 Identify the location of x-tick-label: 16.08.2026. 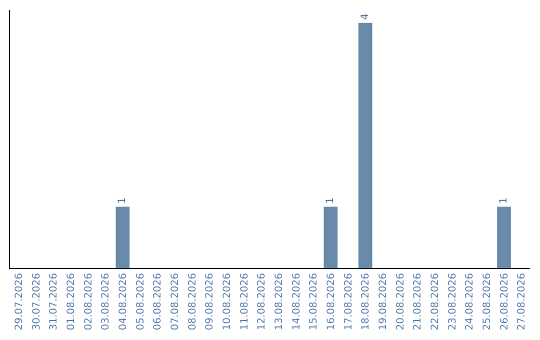
(331, 301).